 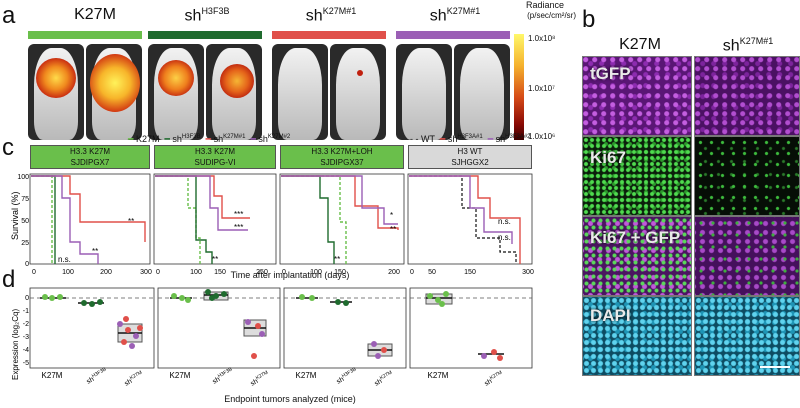 I want to click on row-label-dapi: DAPI, so click(x=610, y=315).